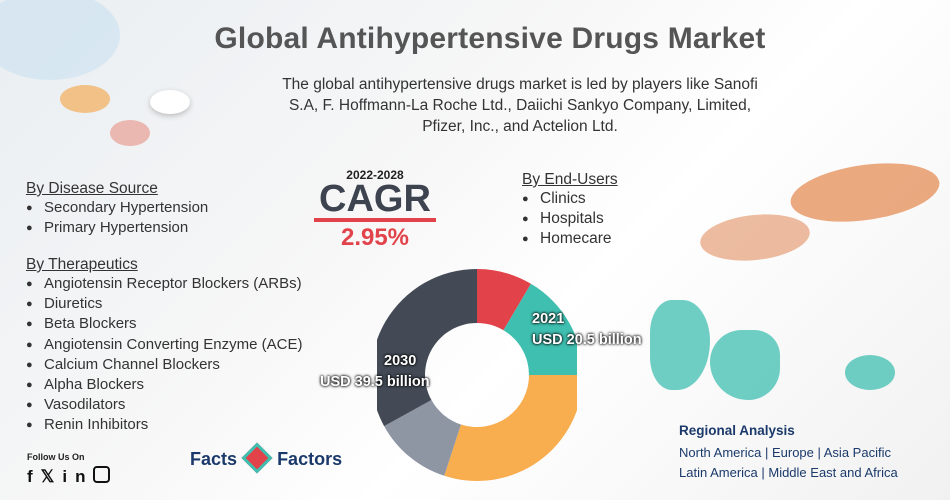 This screenshot has width=950, height=500. Describe the element at coordinates (164, 304) in the screenshot. I see `list-item: Diuretics` at that location.